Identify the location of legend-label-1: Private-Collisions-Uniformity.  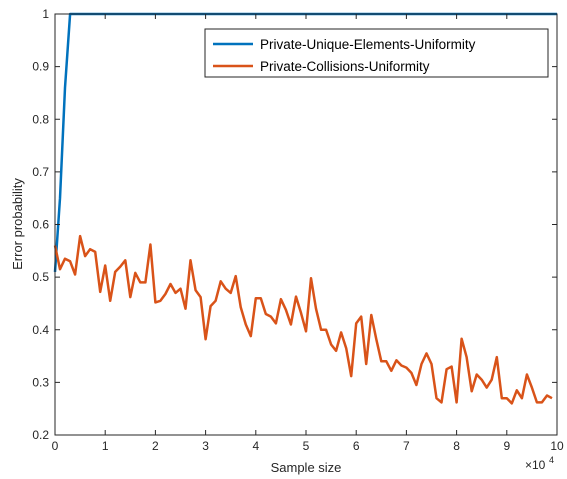
(345, 66).